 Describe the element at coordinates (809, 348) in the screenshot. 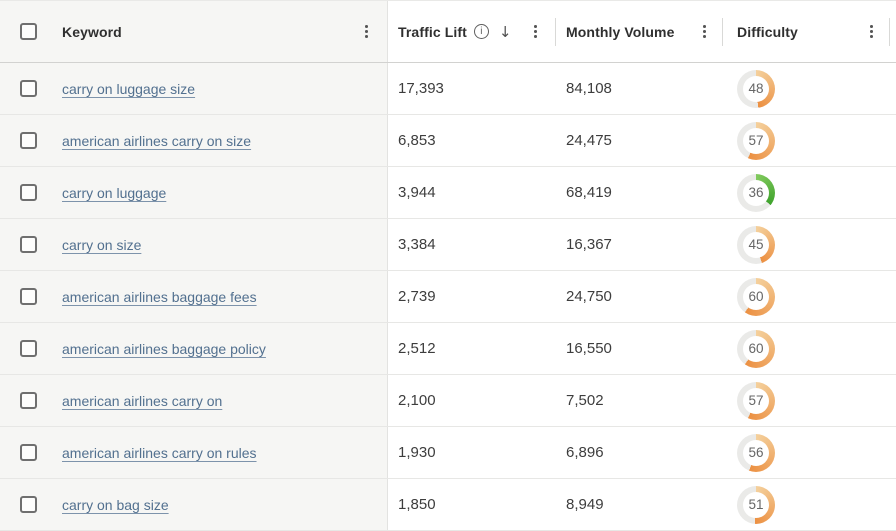

I see `difficulty-cell: 60` at that location.